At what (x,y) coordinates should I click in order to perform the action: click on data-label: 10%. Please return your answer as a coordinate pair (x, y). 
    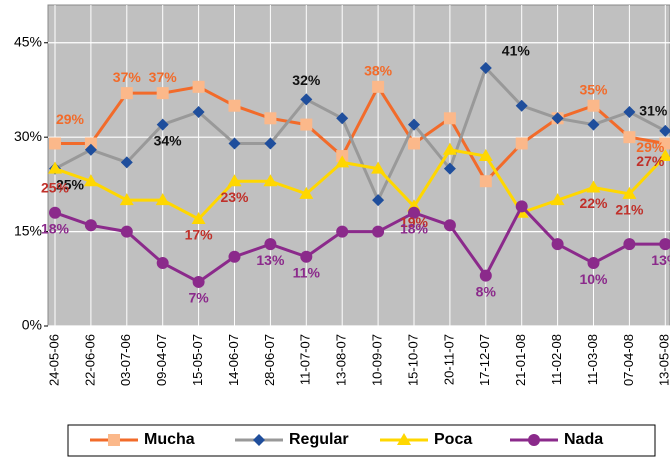
    Looking at the image, I should click on (593, 279).